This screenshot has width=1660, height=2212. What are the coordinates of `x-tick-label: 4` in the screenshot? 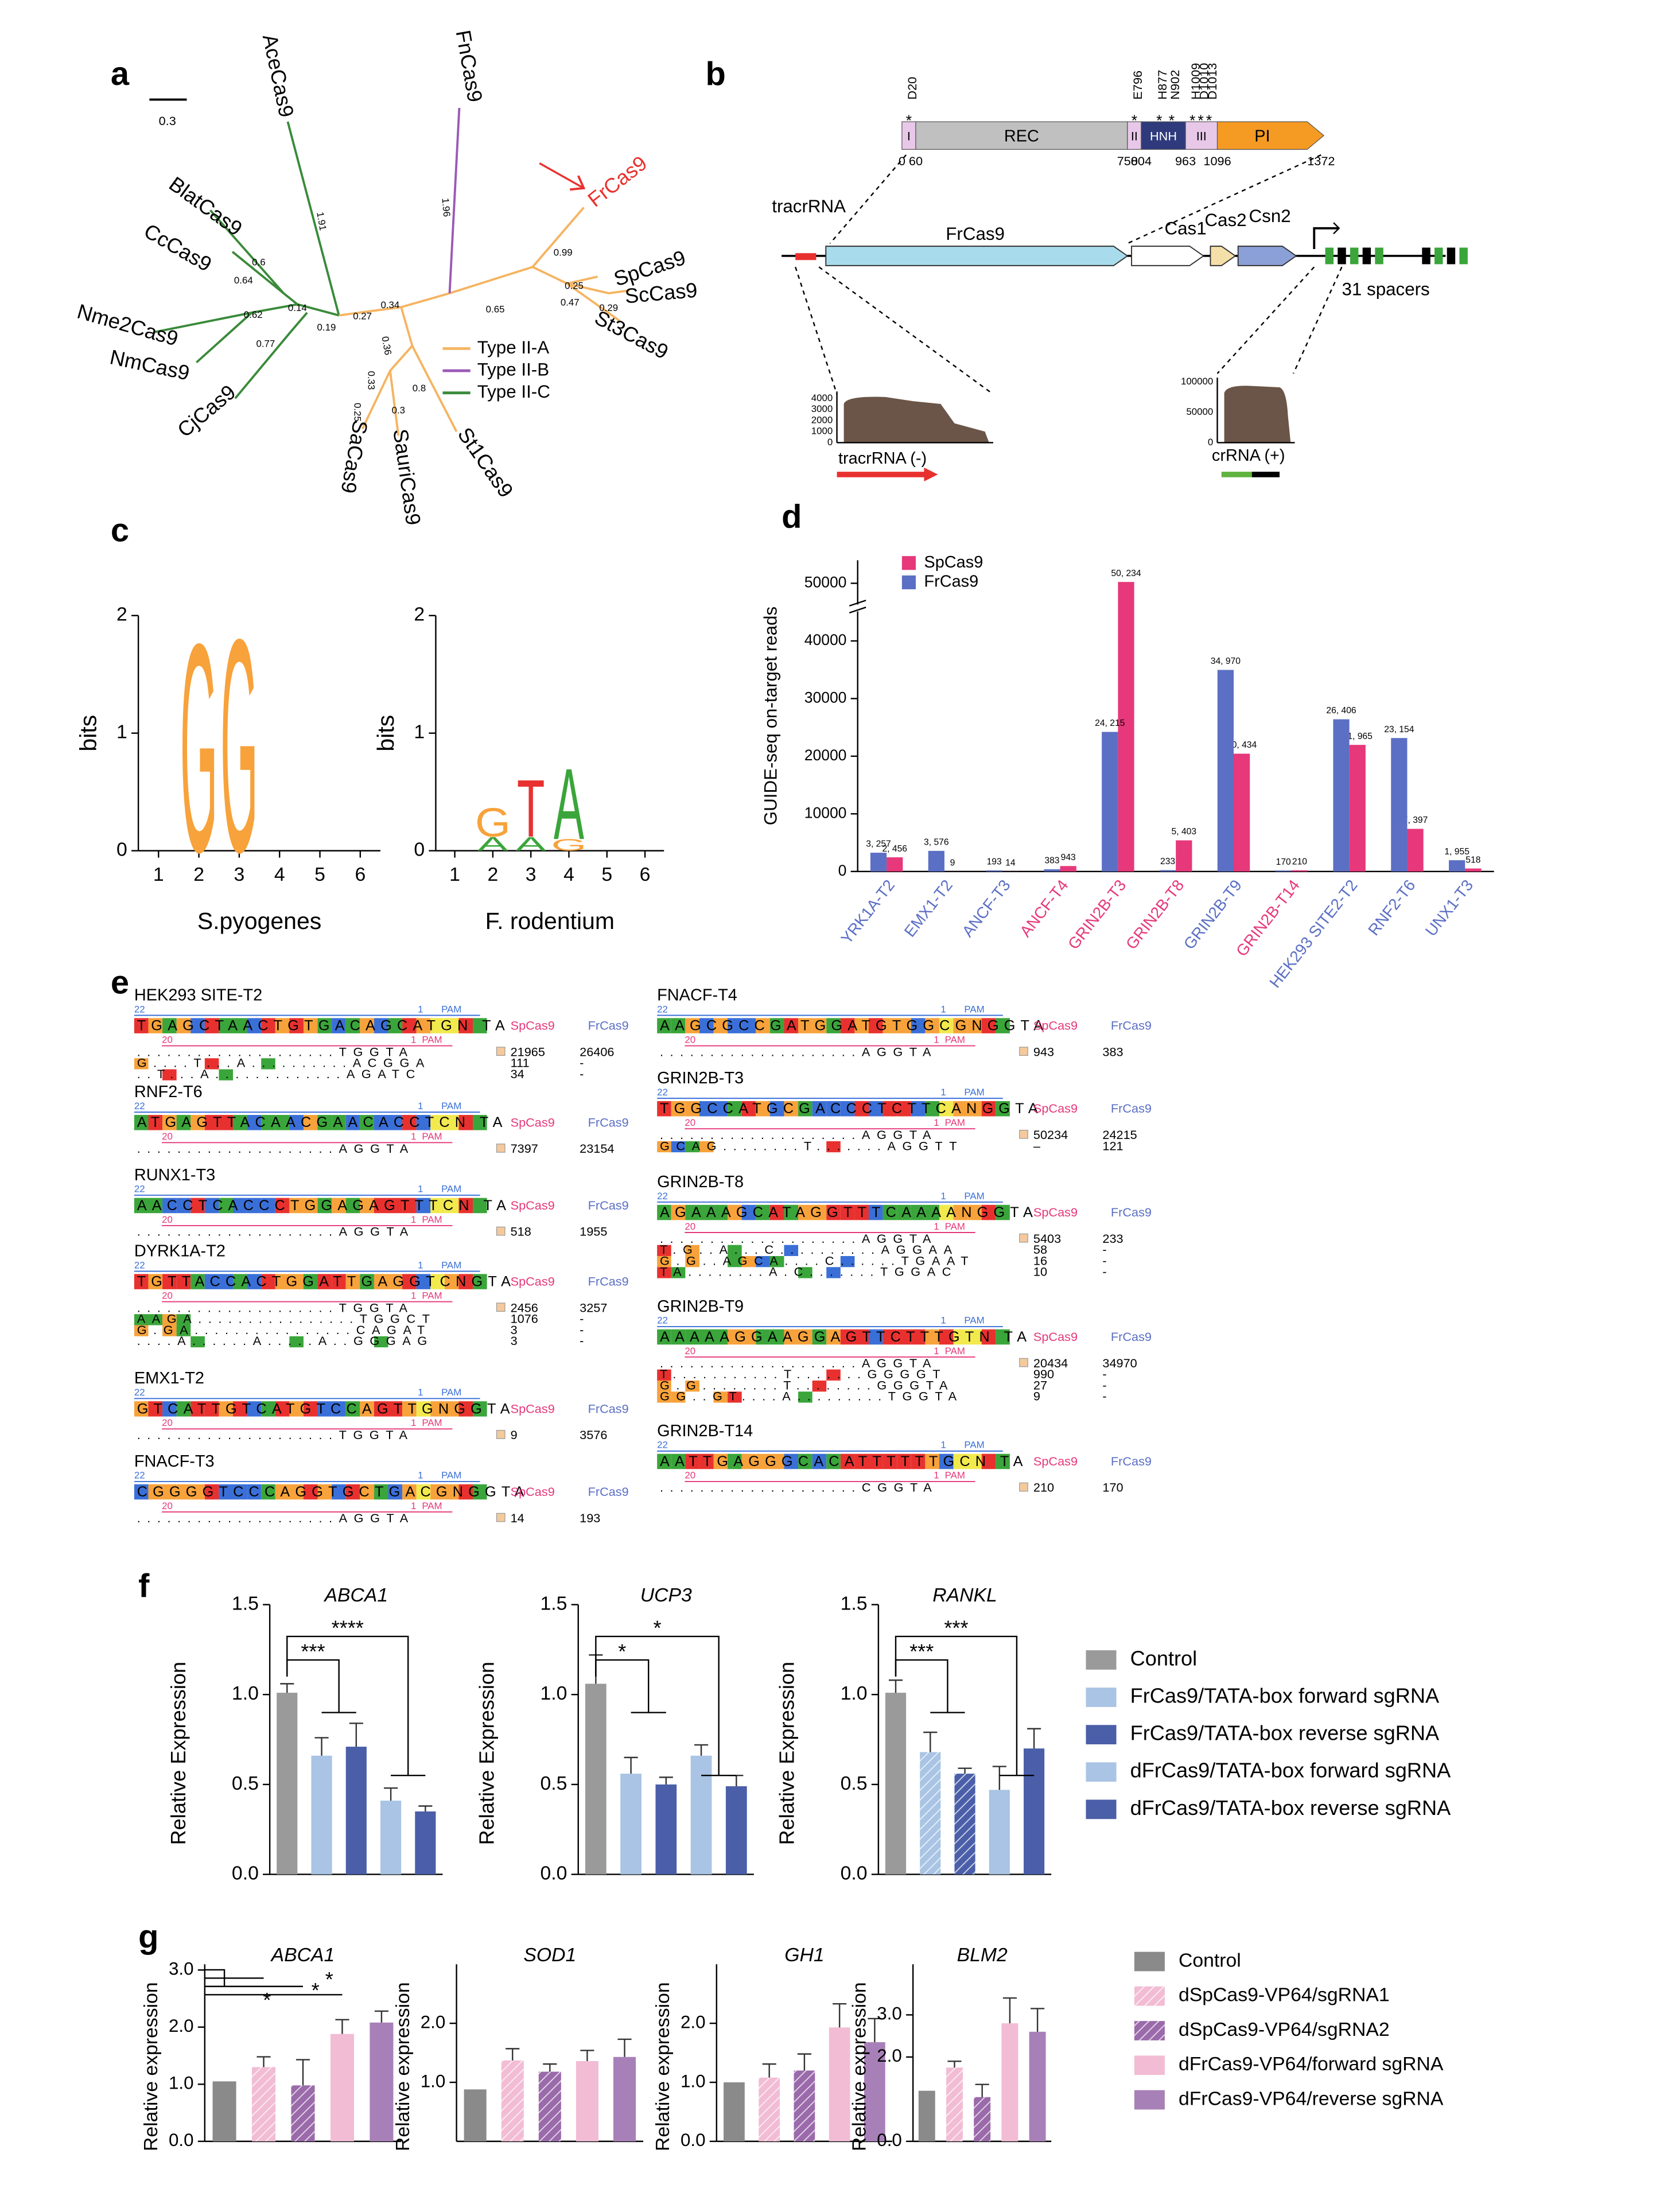 It's located at (568, 874).